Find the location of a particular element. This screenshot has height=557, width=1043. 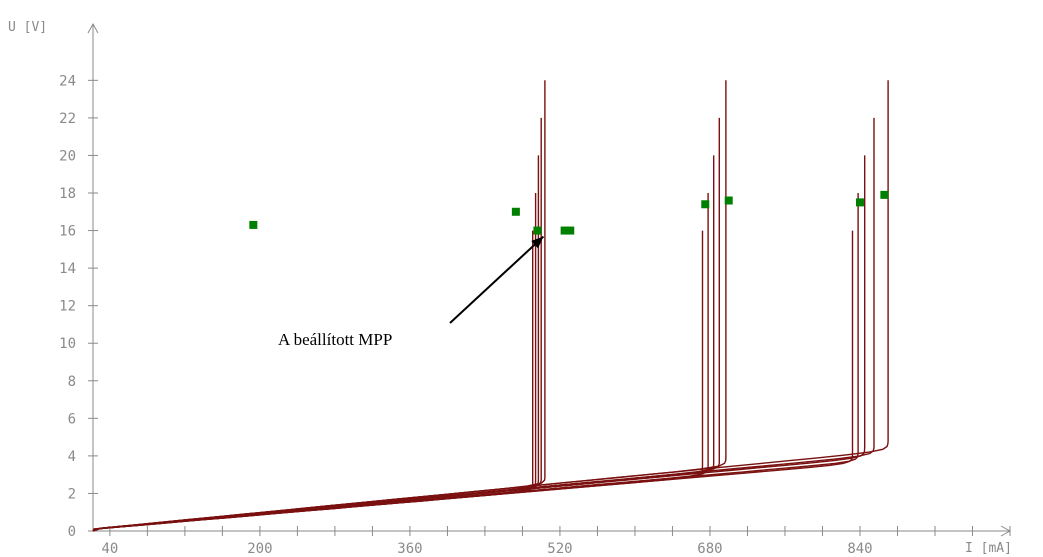

x-tick-label: 840 is located at coordinates (859, 549).